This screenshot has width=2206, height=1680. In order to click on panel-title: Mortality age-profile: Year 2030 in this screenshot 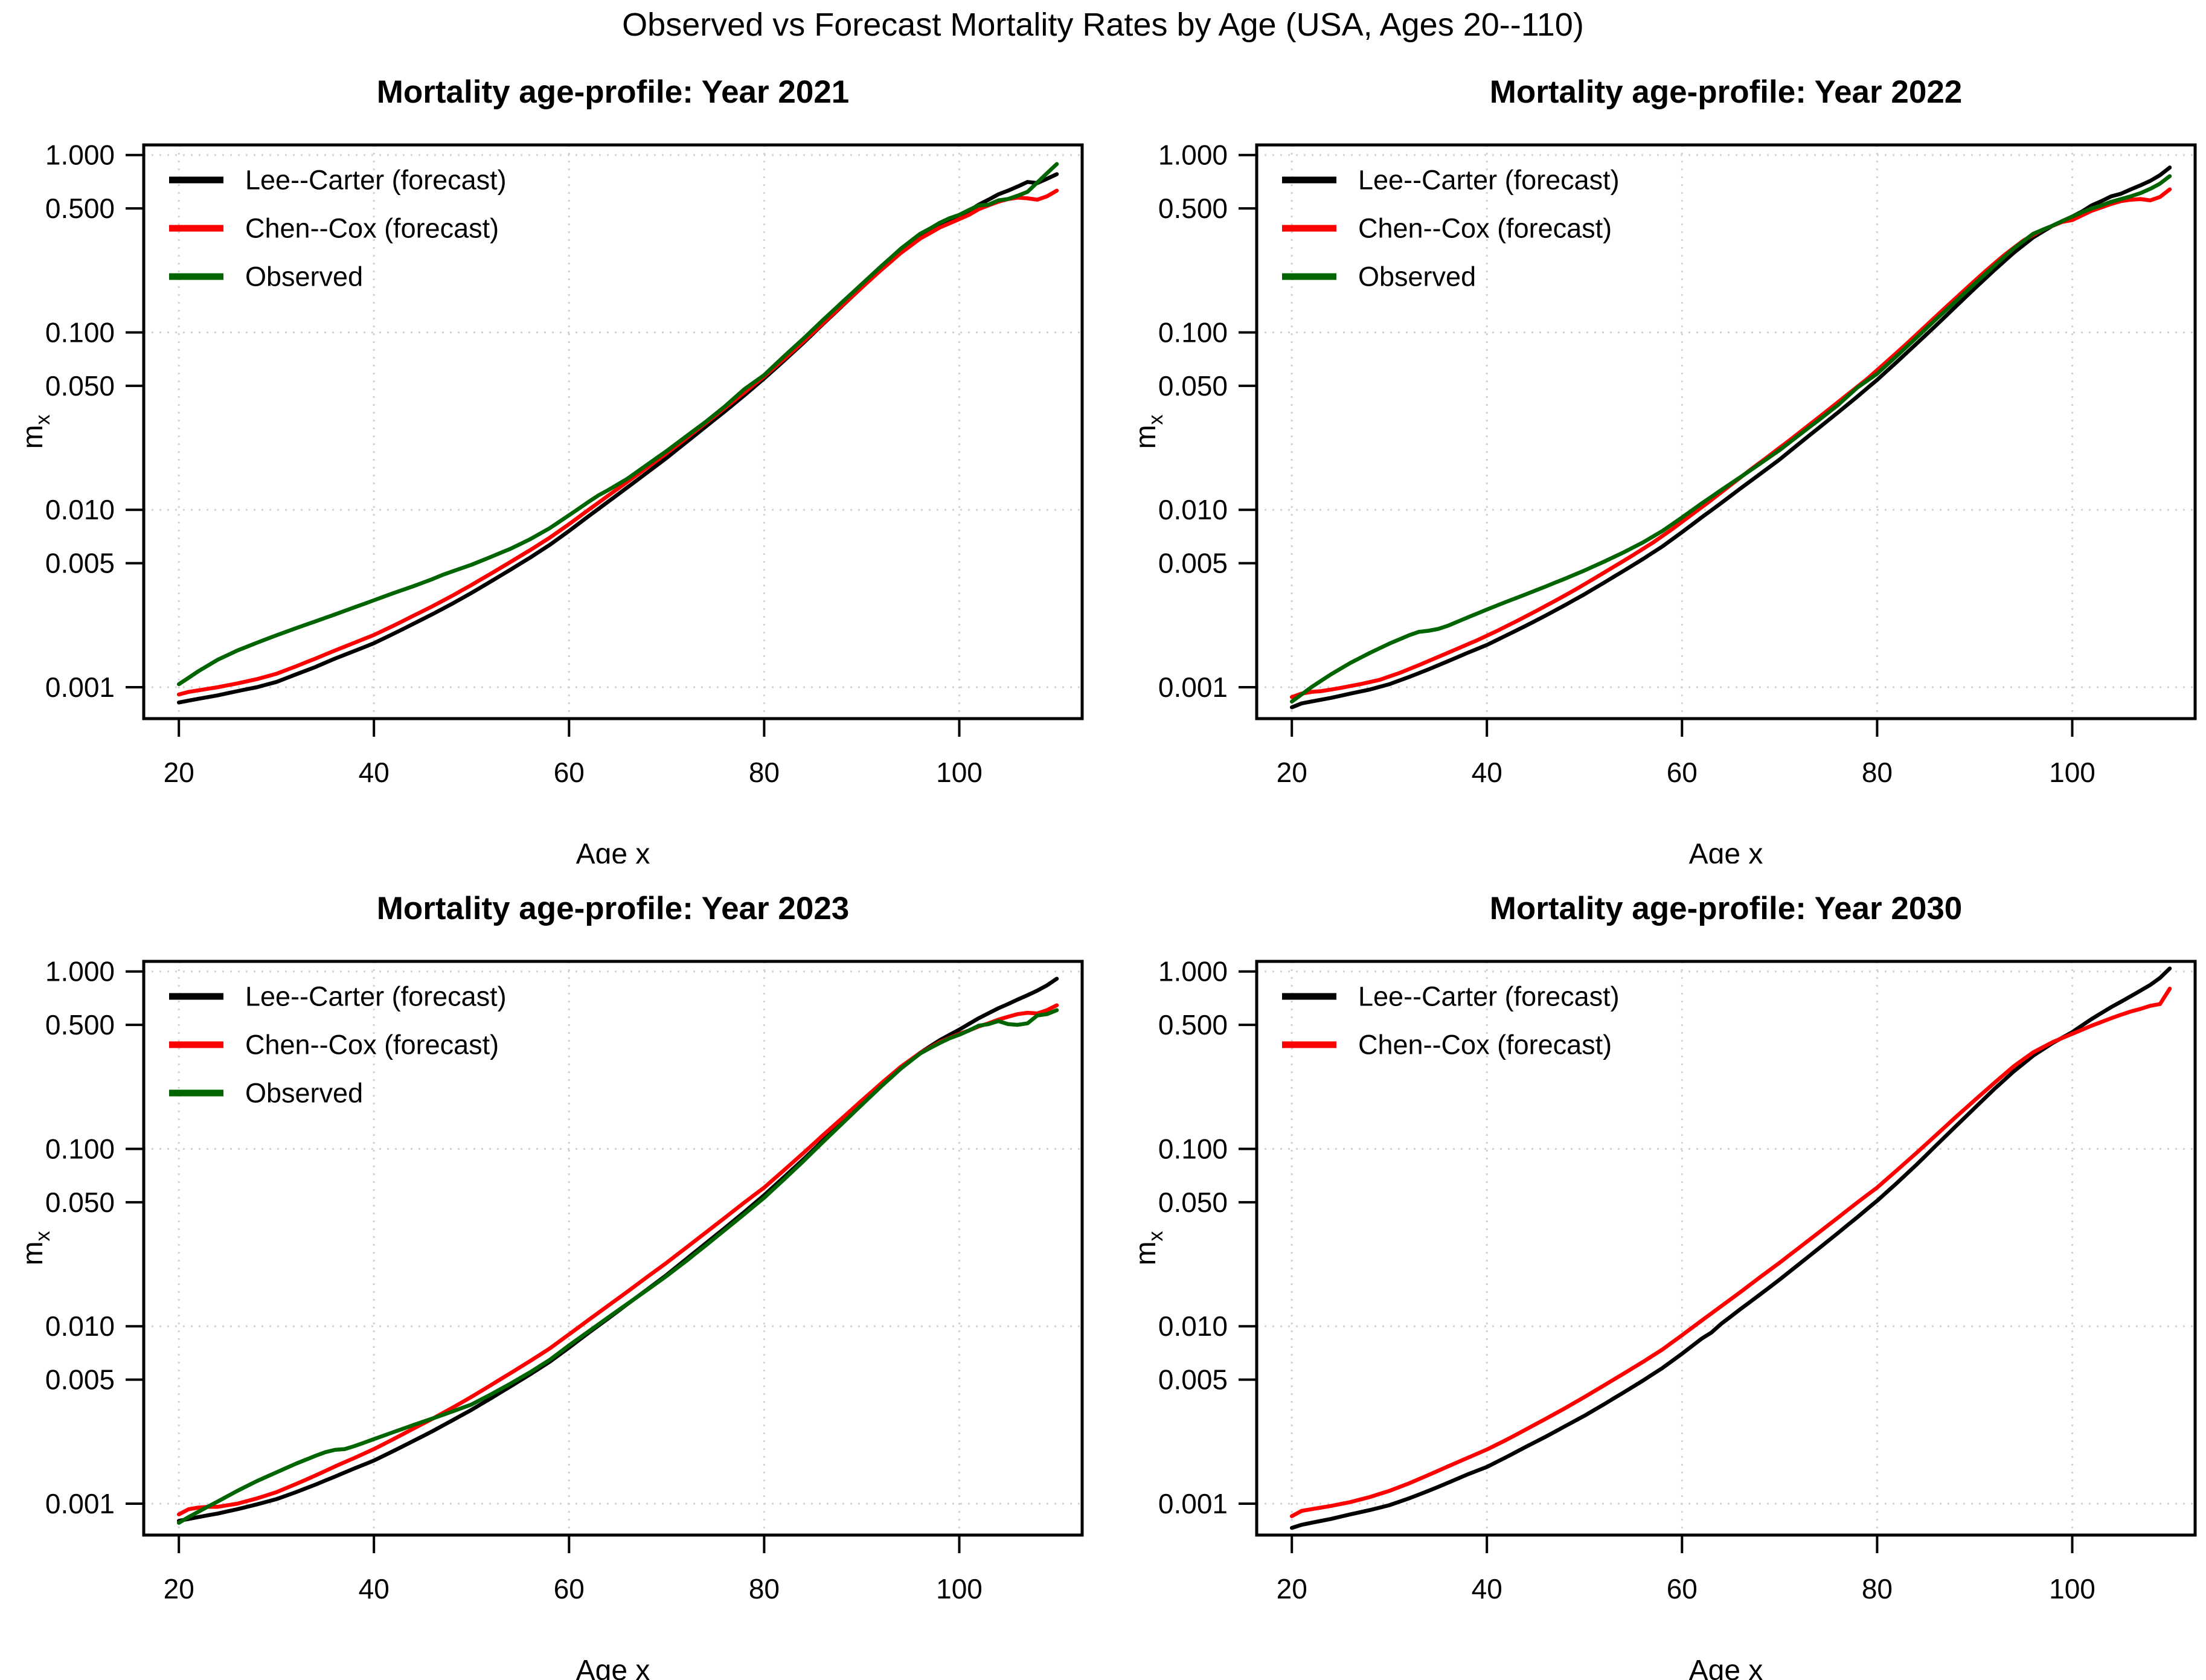, I will do `click(1726, 908)`.